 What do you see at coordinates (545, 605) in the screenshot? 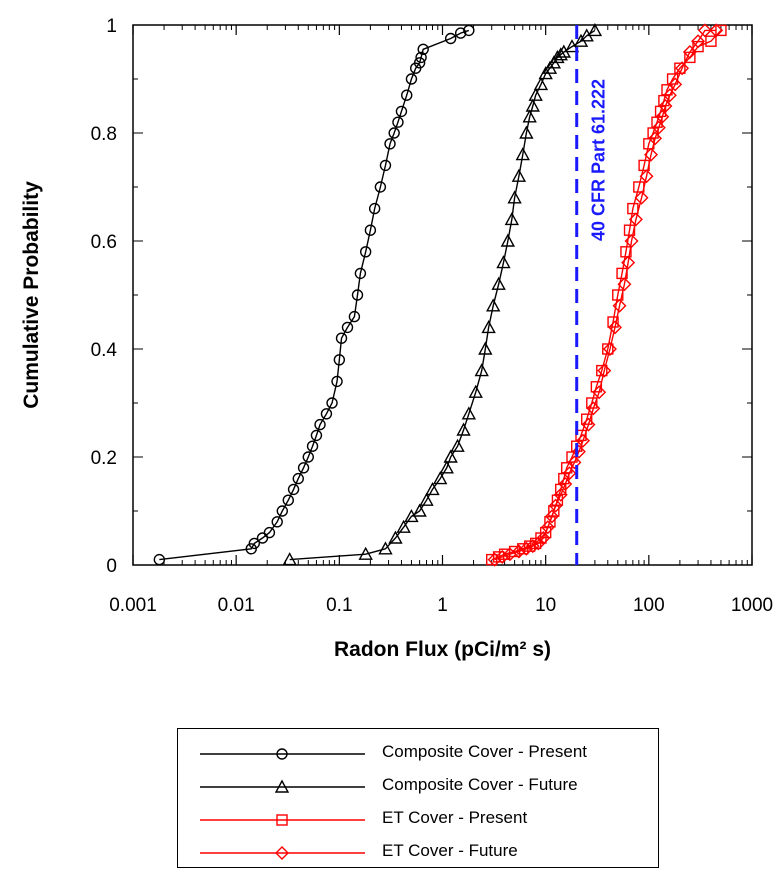
I see `x-tick-label: 10` at bounding box center [545, 605].